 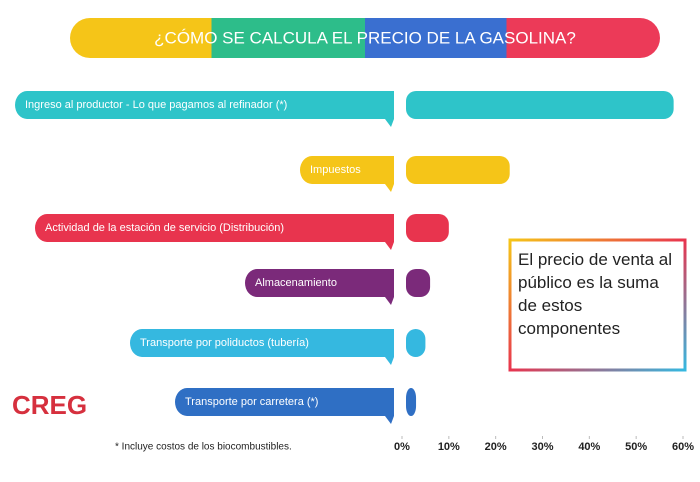 What do you see at coordinates (203, 447) in the screenshot?
I see `footnote: * Incluye costos de los biocombustibles.` at bounding box center [203, 447].